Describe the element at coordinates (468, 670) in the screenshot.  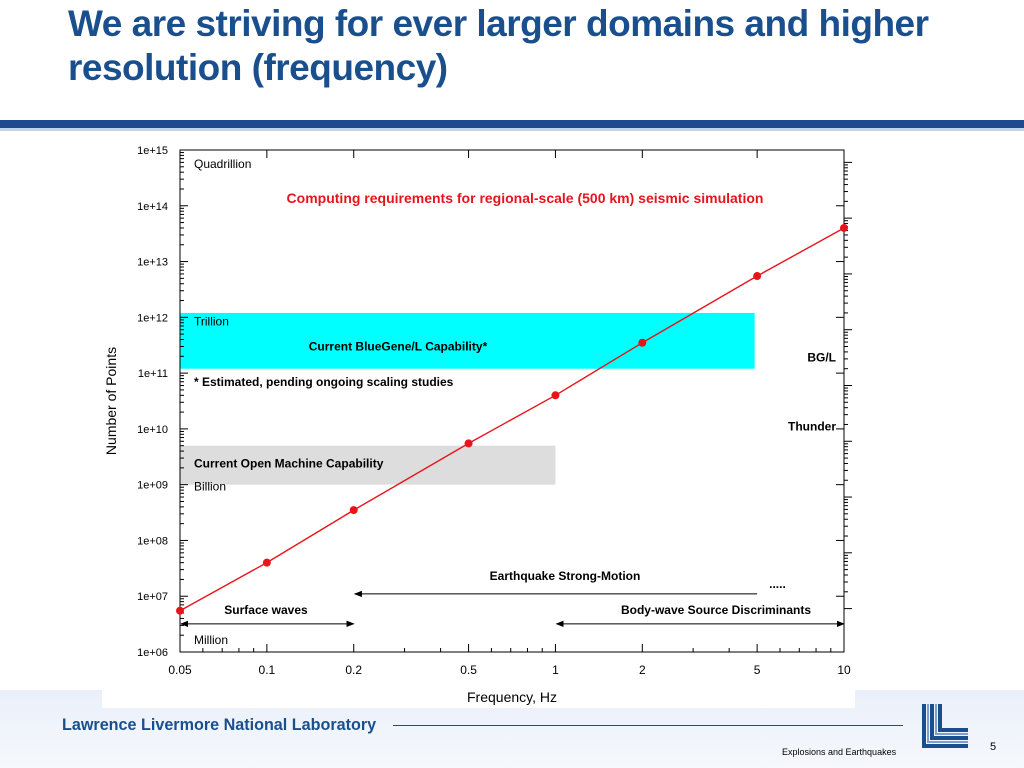
I see `x-tick-label: 0.5` at that location.